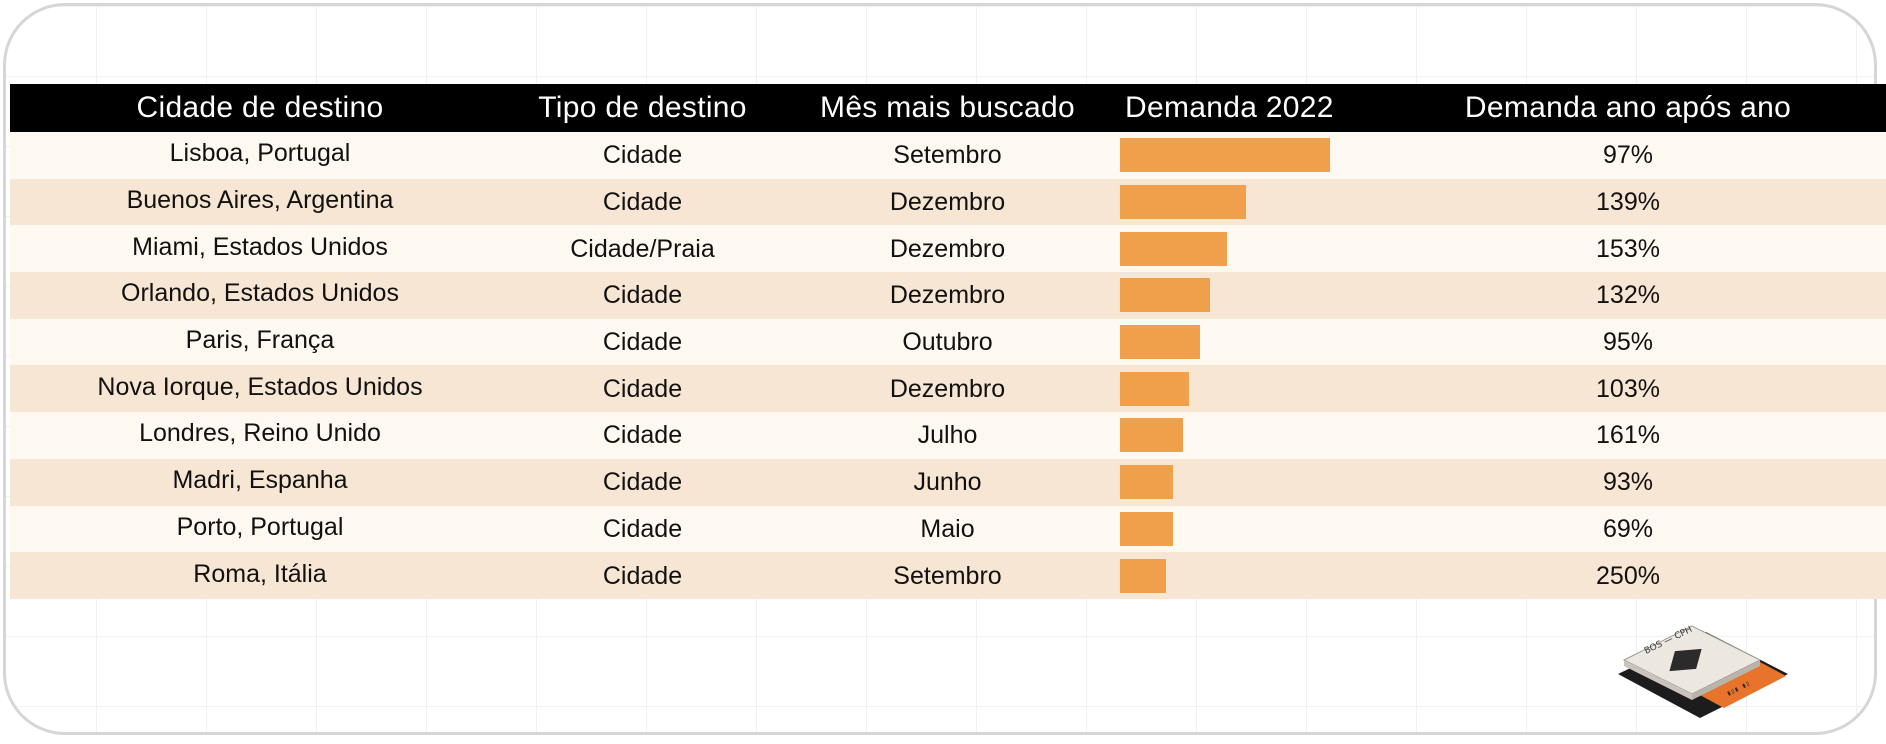 The width and height of the screenshot is (1886, 744). I want to click on top-month: Junho, so click(947, 482).